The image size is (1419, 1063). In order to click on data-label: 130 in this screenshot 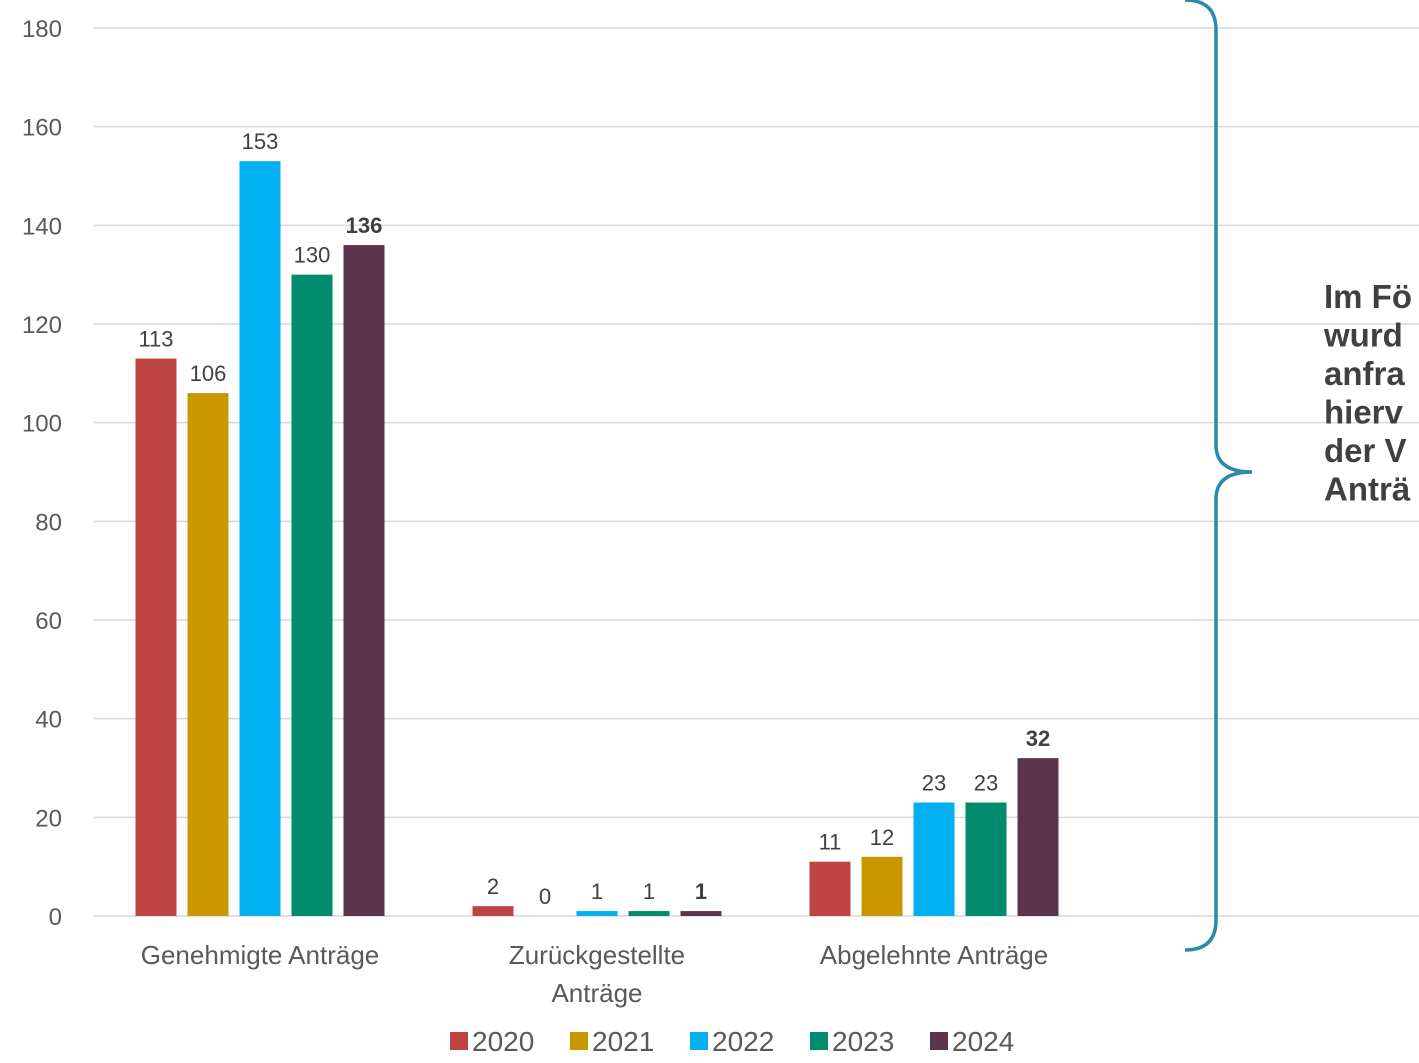, I will do `click(312, 255)`.